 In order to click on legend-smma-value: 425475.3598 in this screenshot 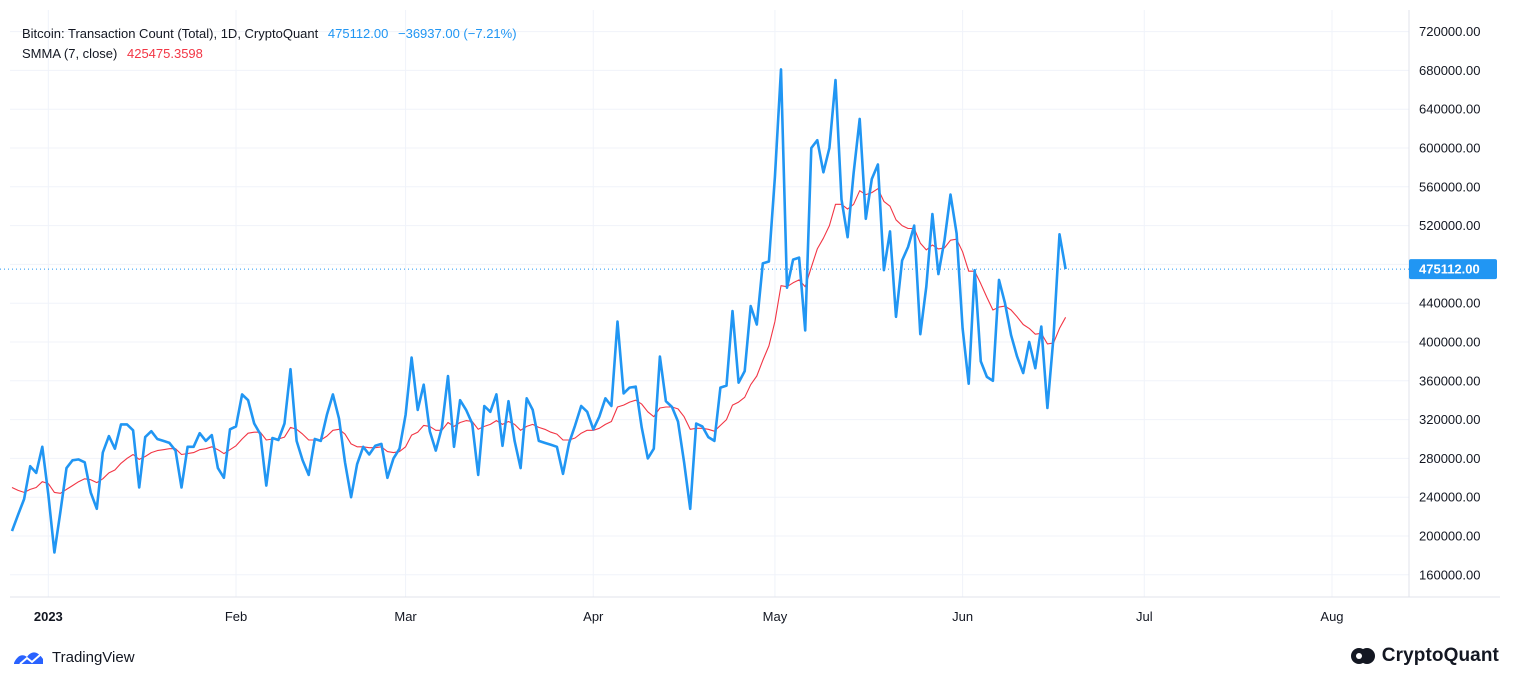, I will do `click(164, 53)`.